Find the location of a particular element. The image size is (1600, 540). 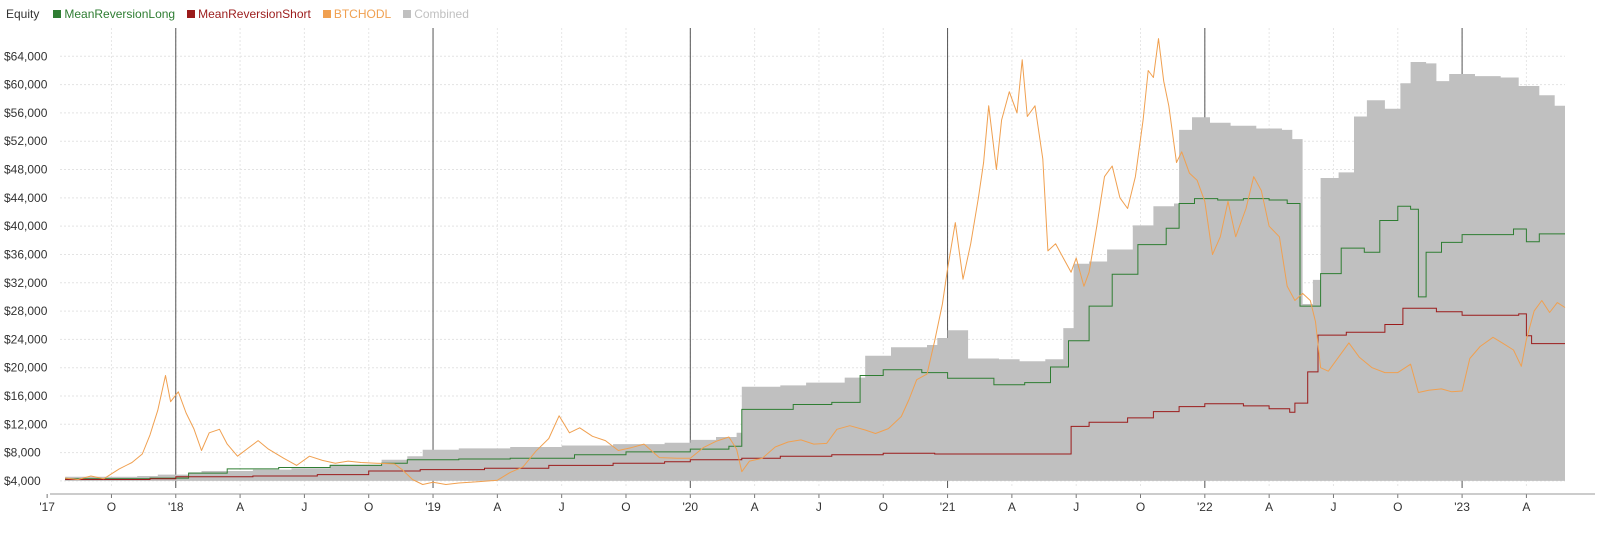

legend-label: MeanReversionLong is located at coordinates (120, 14).